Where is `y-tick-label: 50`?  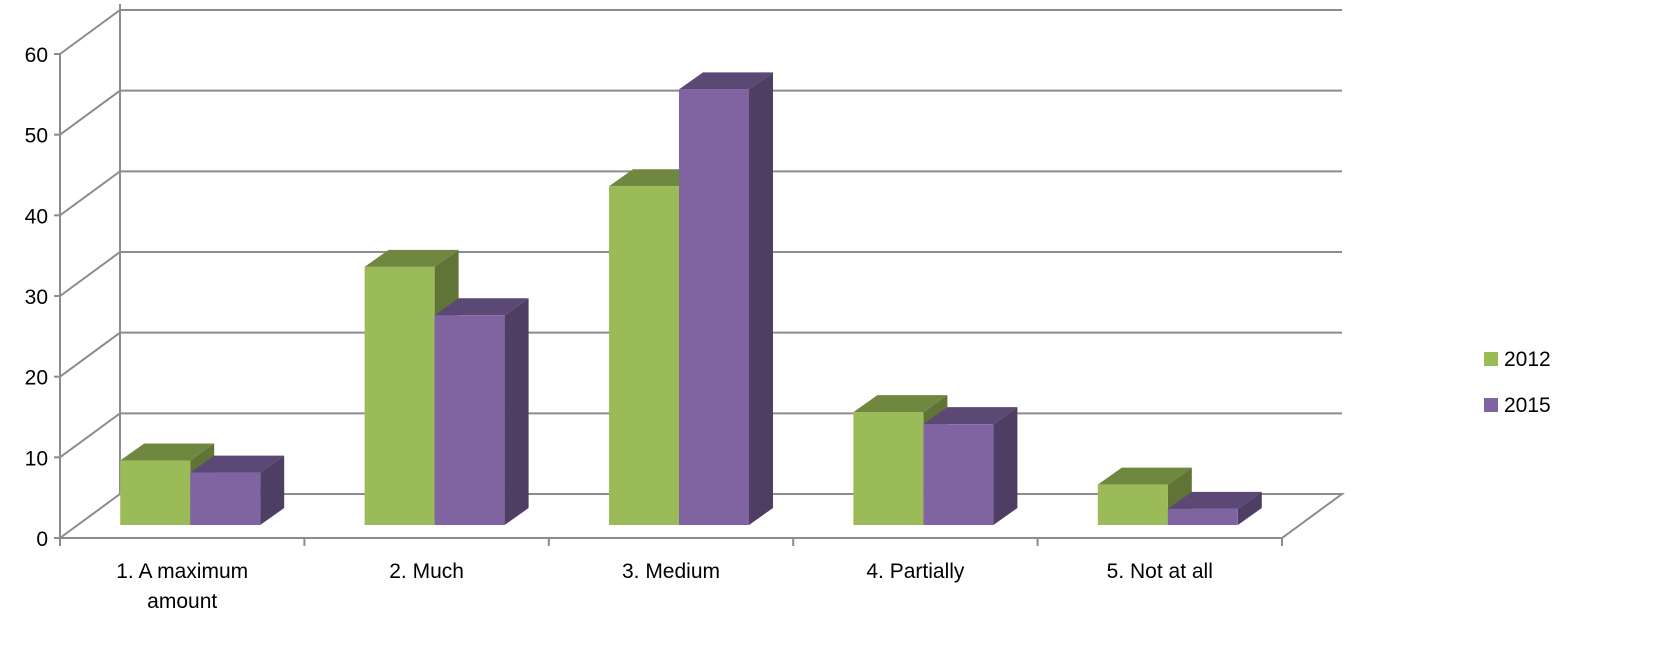
y-tick-label: 50 is located at coordinates (36, 136).